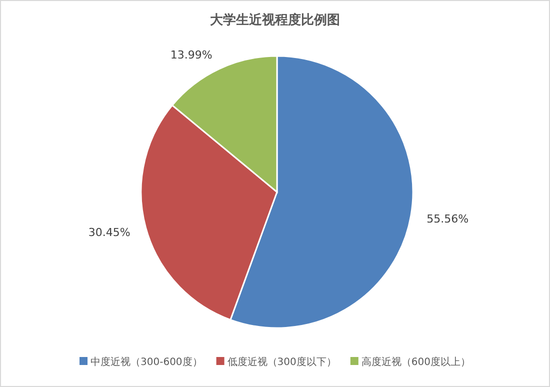 This screenshot has height=387, width=550. Describe the element at coordinates (109, 232) in the screenshot. I see `data-label: 30.45%` at that location.